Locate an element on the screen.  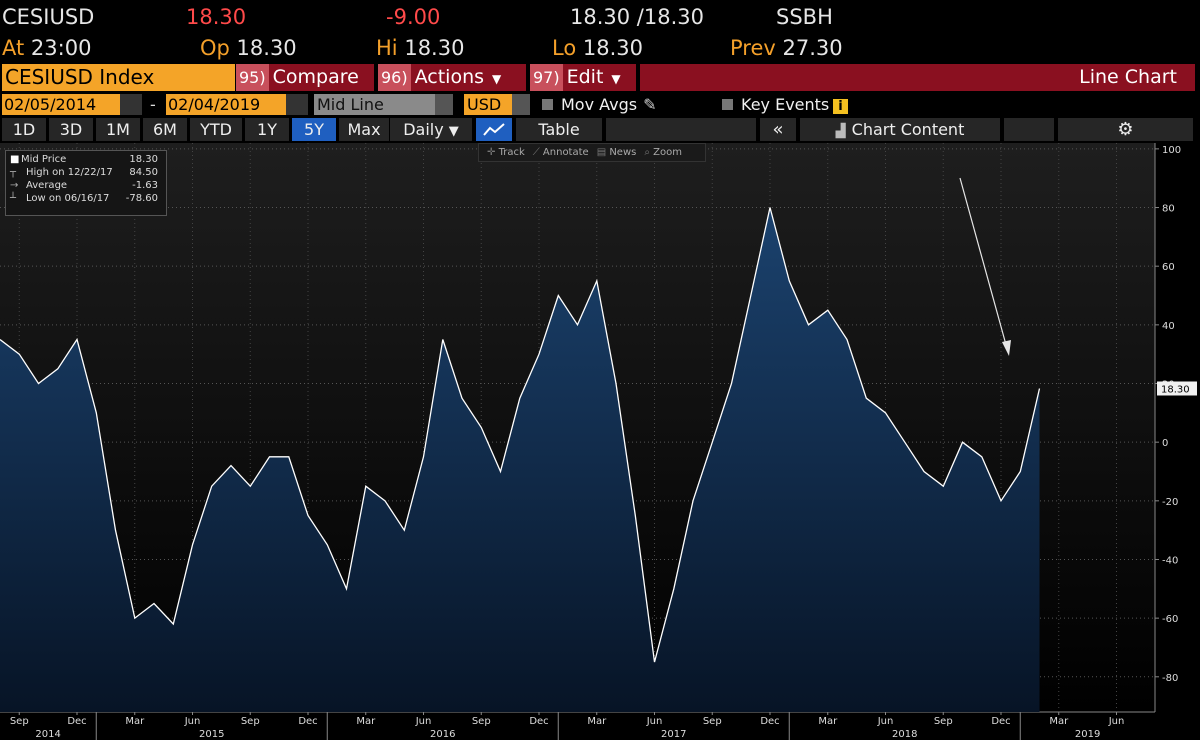
info-icon: i is located at coordinates (840, 106).